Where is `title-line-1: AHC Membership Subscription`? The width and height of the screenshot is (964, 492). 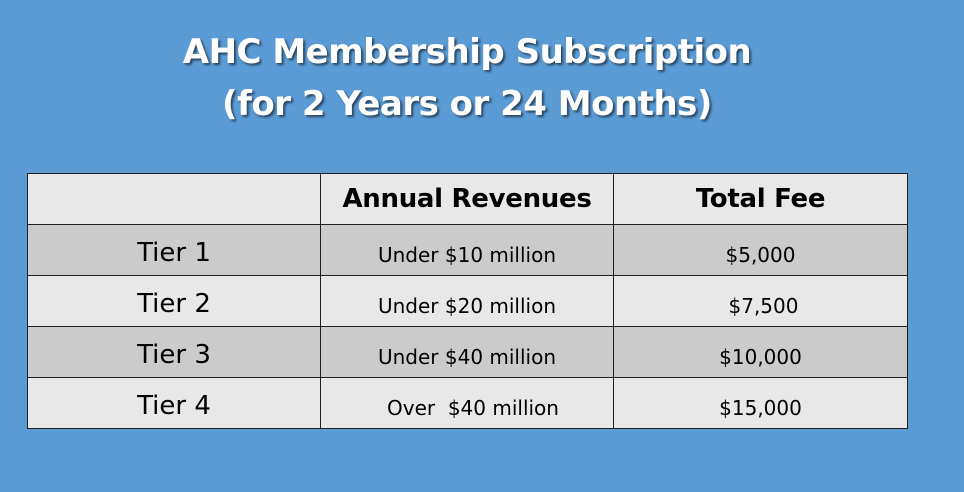
title-line-1: AHC Membership Subscription is located at coordinates (467, 52).